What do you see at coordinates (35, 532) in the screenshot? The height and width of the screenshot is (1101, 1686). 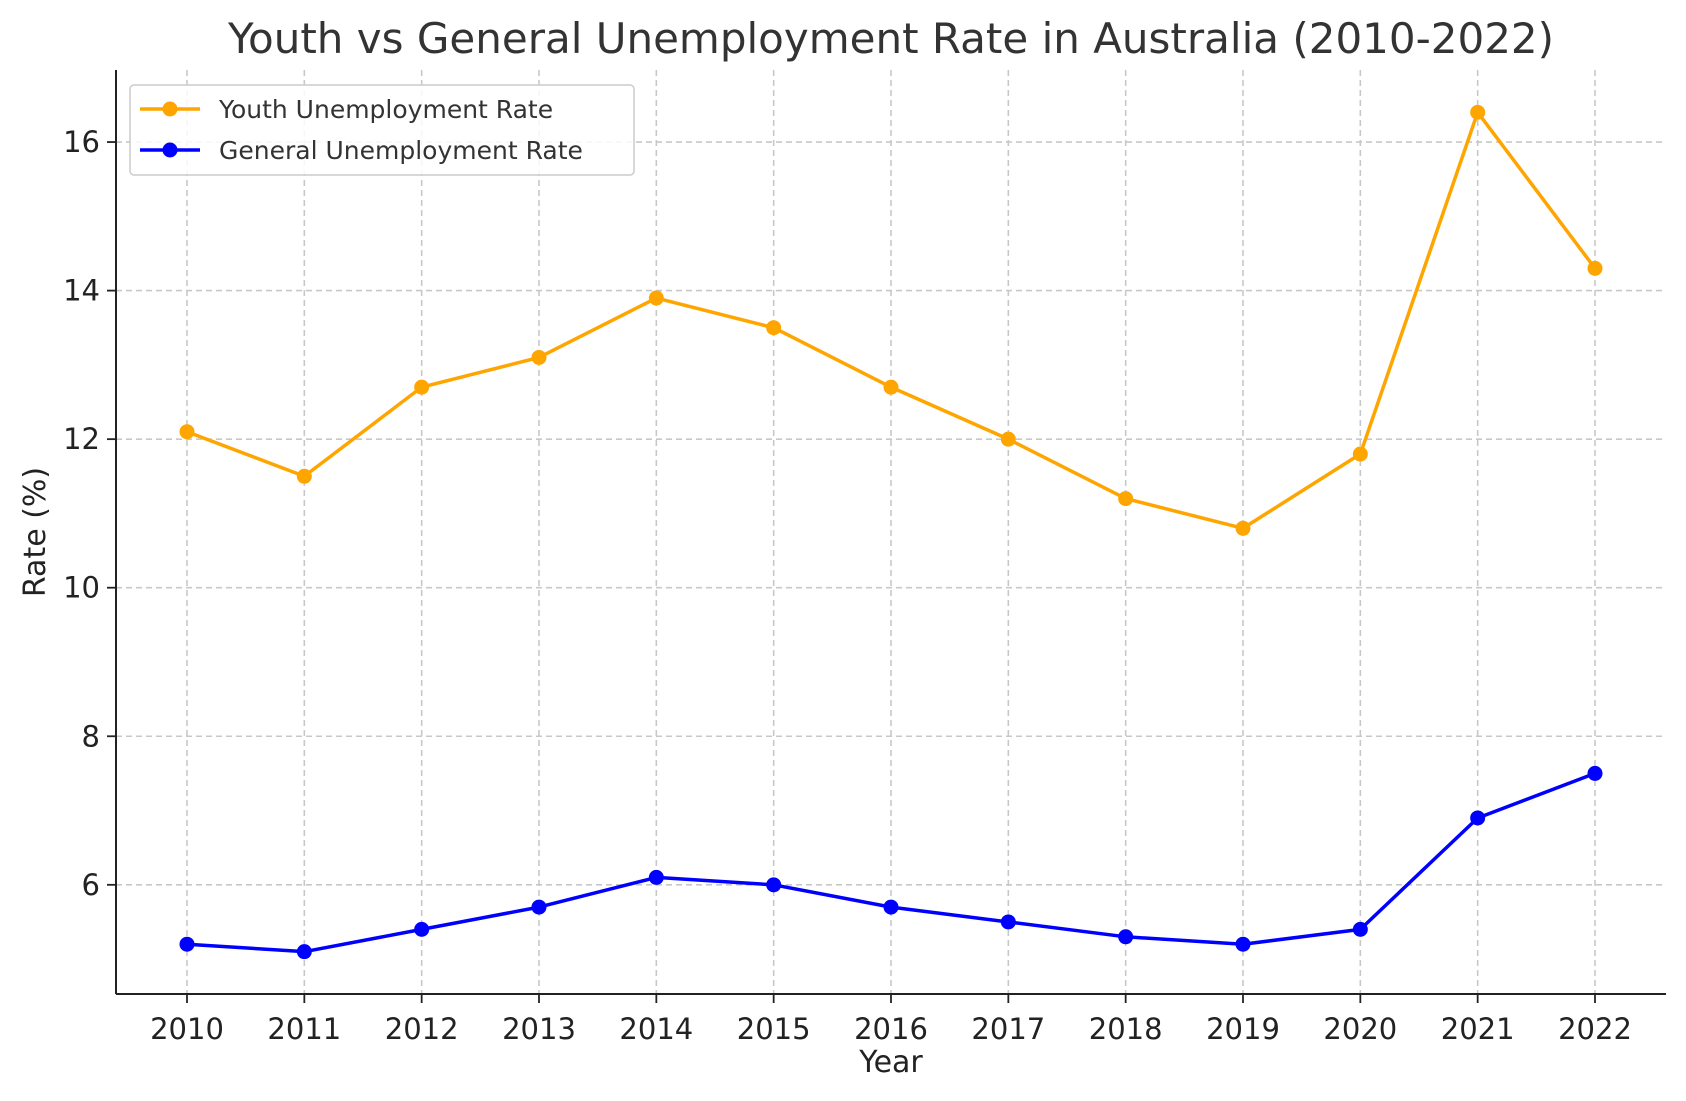 I see `y-axis-label: Rate (%)` at bounding box center [35, 532].